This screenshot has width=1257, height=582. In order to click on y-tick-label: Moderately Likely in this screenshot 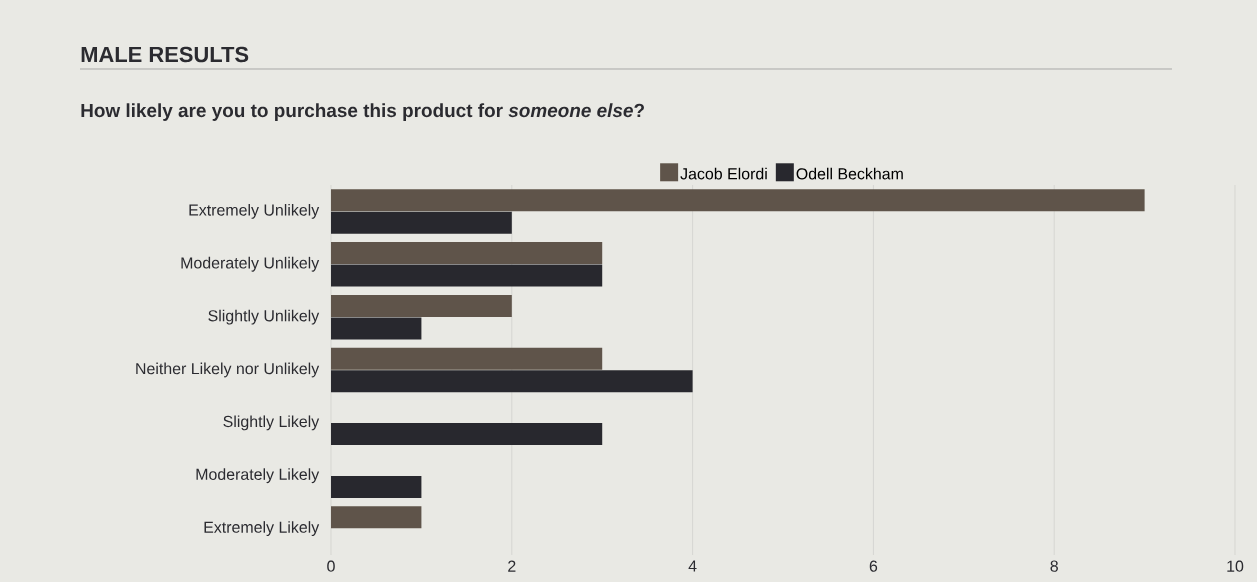, I will do `click(258, 476)`.